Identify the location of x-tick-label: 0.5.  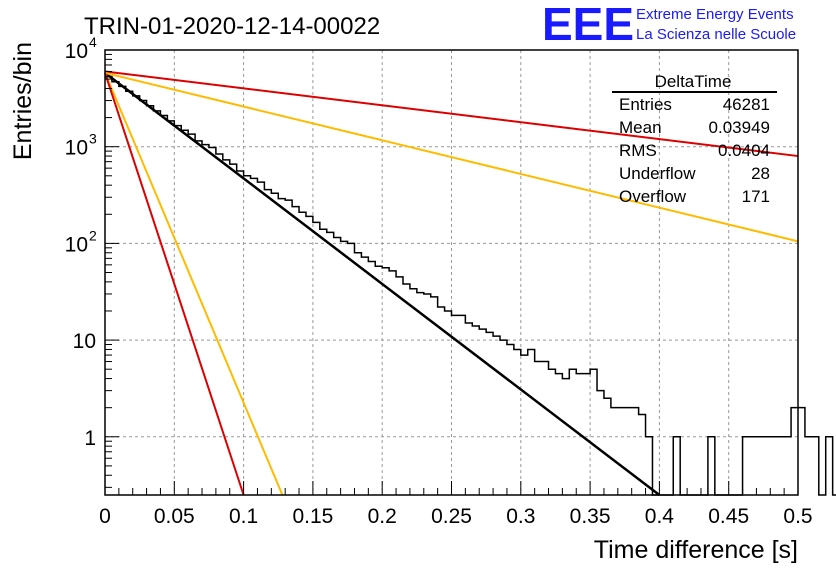
(797, 516).